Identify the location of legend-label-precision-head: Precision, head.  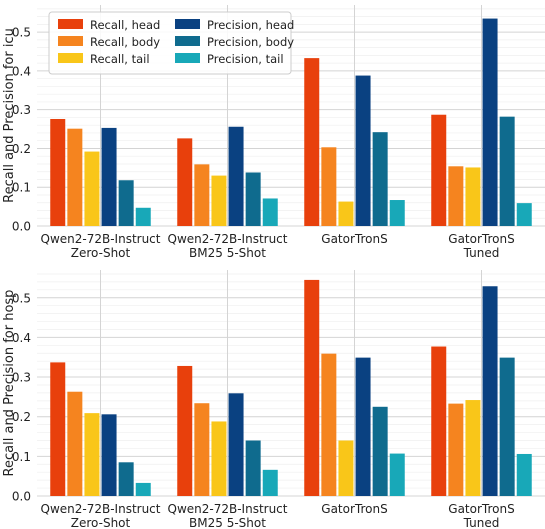
(250, 25).